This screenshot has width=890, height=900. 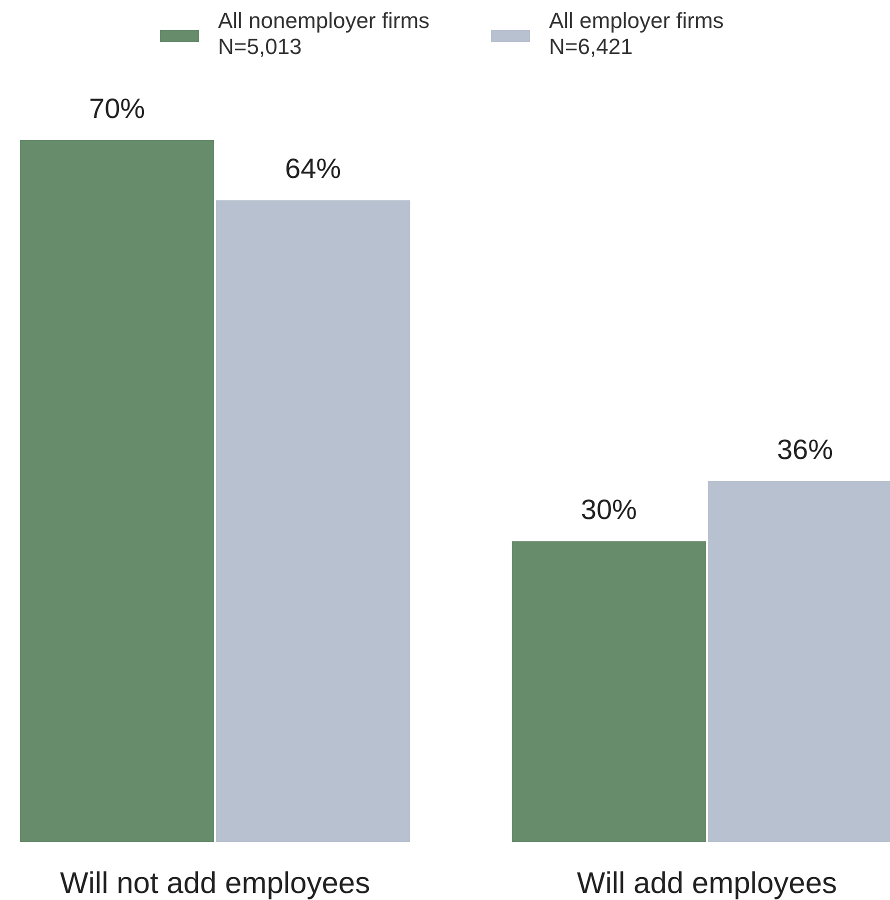 I want to click on data-label: 30%, so click(x=608, y=510).